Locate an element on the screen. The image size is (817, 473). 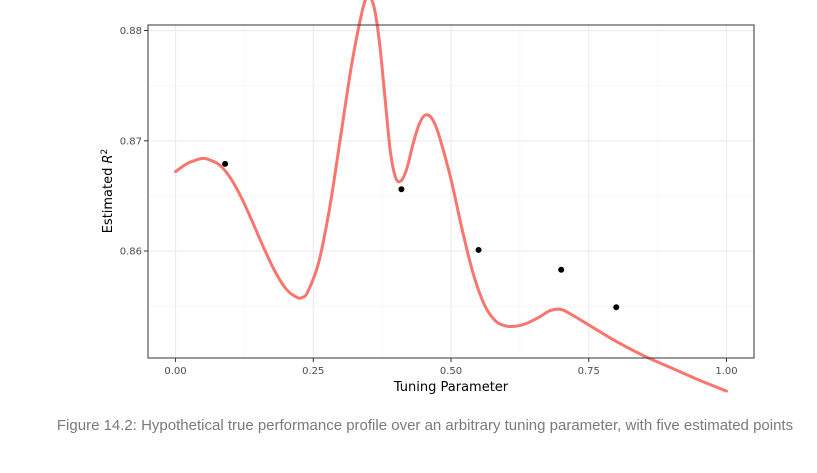
y-axis-title-sup: 2 is located at coordinates (105, 152).